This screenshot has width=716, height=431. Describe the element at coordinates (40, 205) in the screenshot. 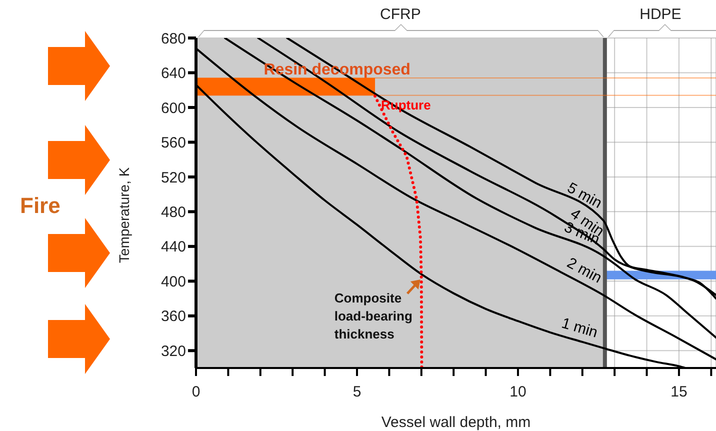

I see `text: Fire` at that location.